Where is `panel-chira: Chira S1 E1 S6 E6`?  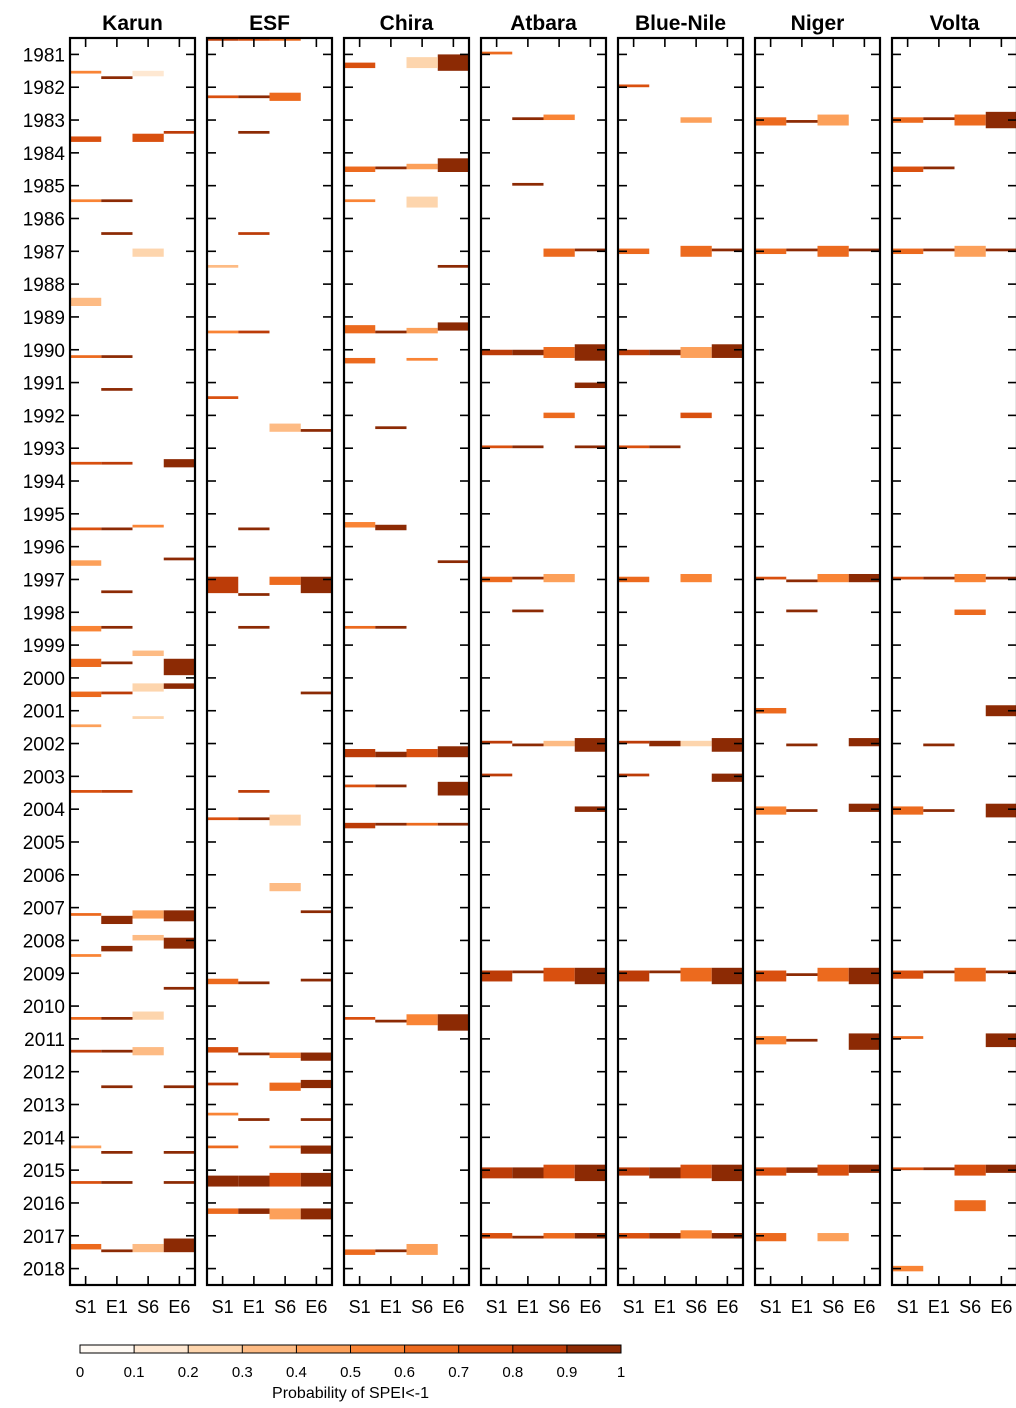 panel-chira: Chira S1 E1 S6 E6 is located at coordinates (406, 664).